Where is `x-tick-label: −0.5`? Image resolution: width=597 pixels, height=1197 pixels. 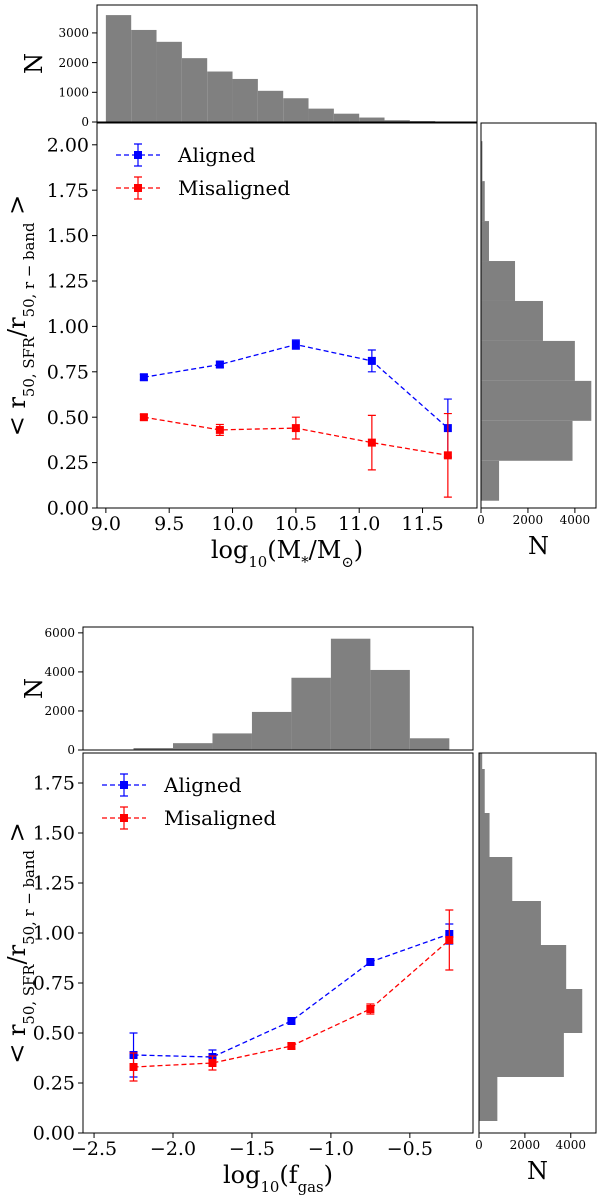 x-tick-label: −0.5 is located at coordinates (410, 1149).